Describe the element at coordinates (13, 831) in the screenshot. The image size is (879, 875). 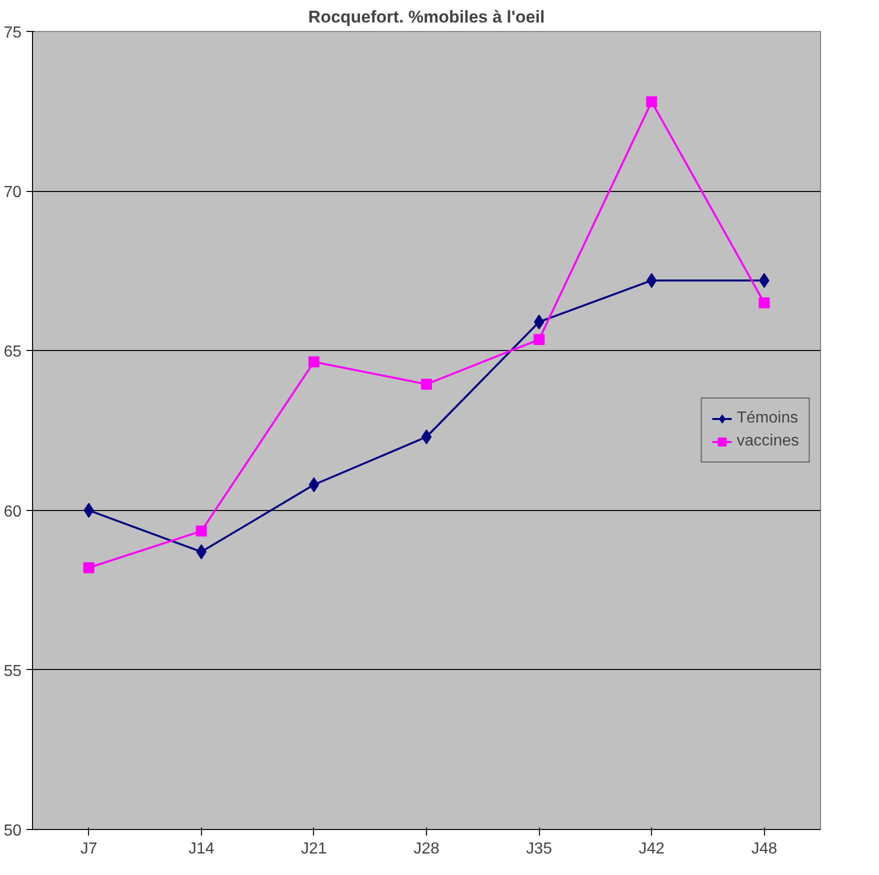
I see `y-tick-label: 50` at that location.